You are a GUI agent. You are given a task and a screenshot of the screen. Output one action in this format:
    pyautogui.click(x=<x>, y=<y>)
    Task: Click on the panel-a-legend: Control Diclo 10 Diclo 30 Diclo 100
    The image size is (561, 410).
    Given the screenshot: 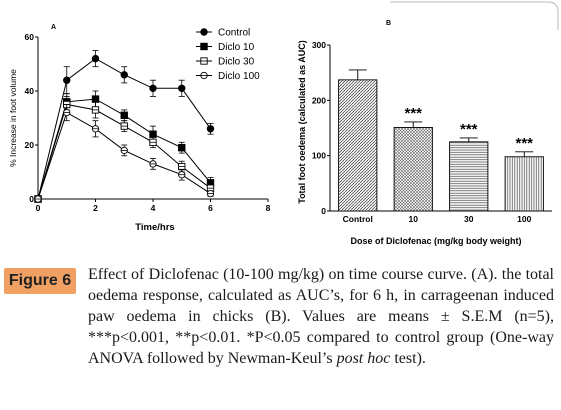 What is the action you would take?
    pyautogui.click(x=228, y=55)
    